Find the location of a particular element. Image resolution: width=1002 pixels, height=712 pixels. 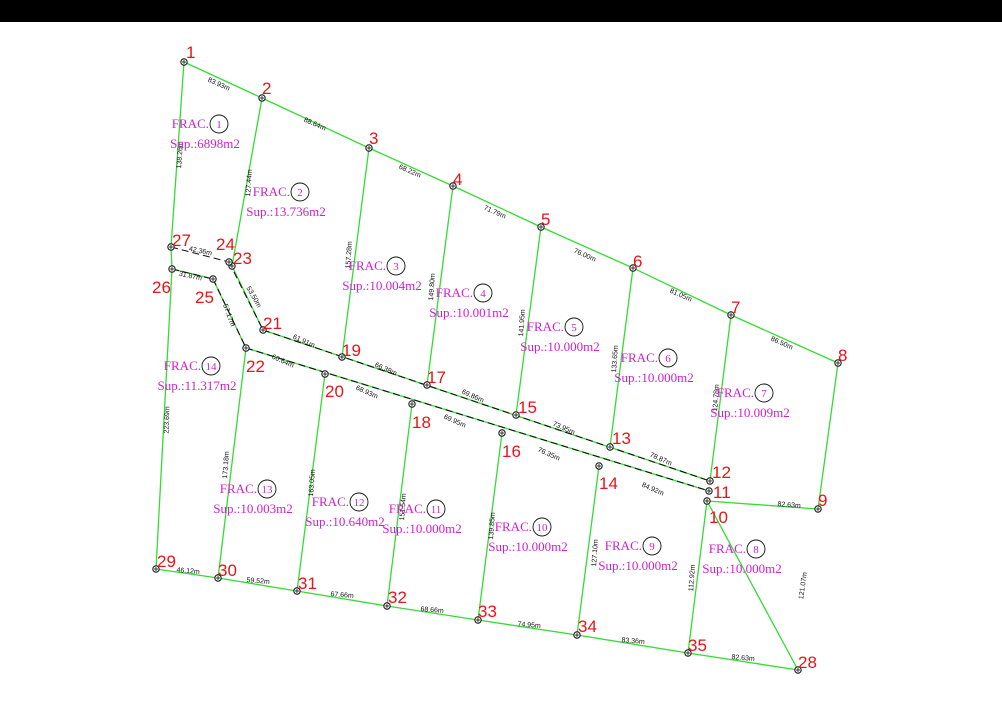

lot-label-9: FRAC. 9 Sup.:10.000m2 is located at coordinates (638, 554).